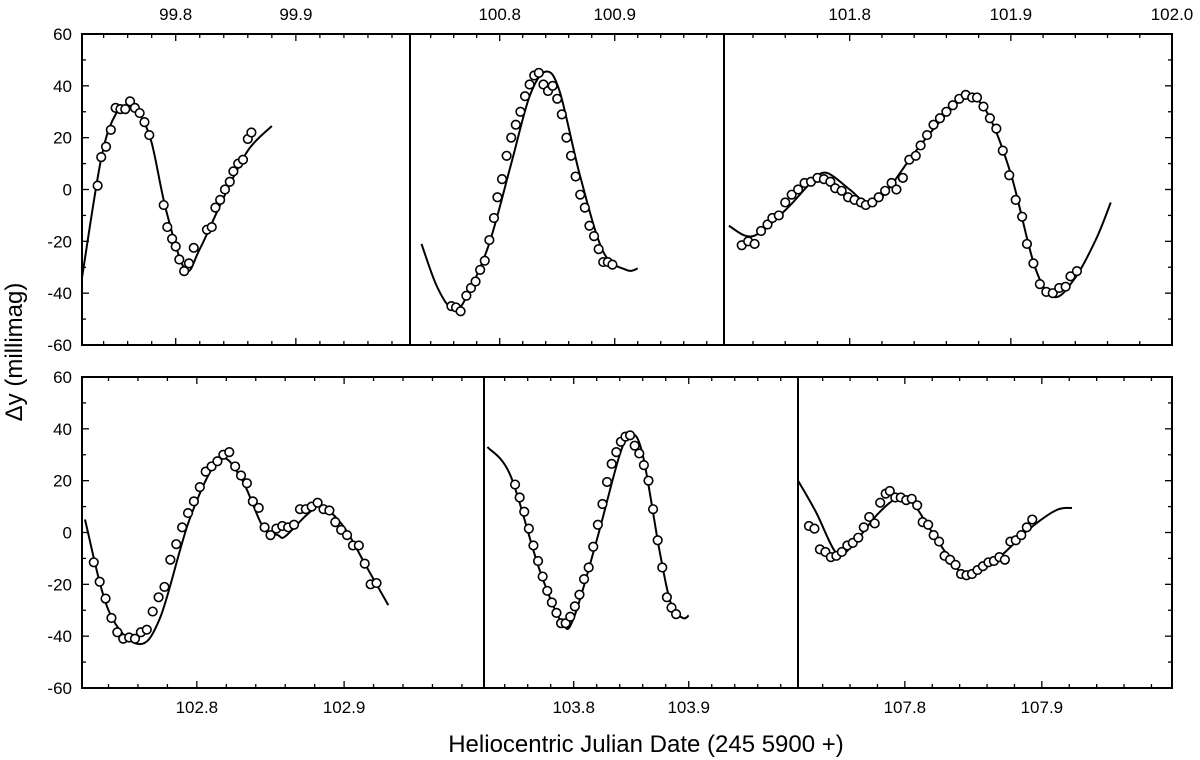  Describe the element at coordinates (62, 481) in the screenshot. I see `y-tick-label: 20` at that location.